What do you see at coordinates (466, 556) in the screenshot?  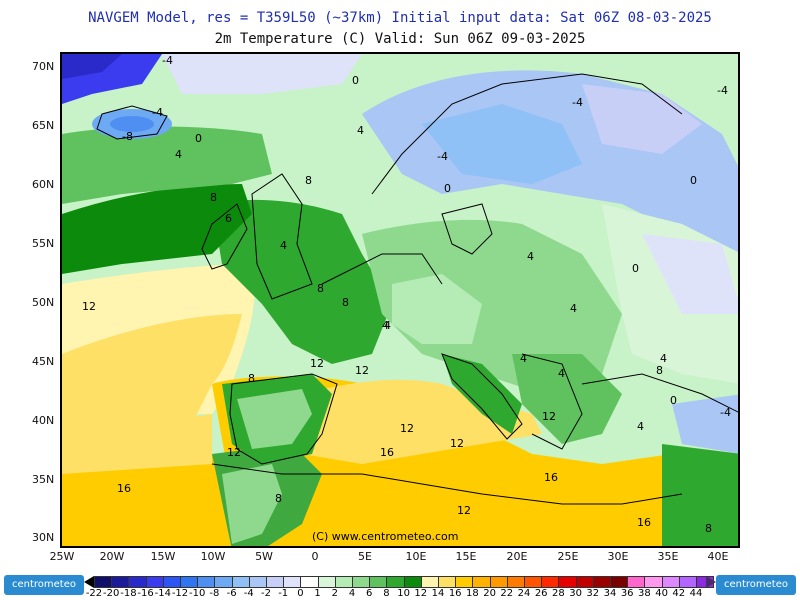 I see `lon-label: 15E` at bounding box center [466, 556].